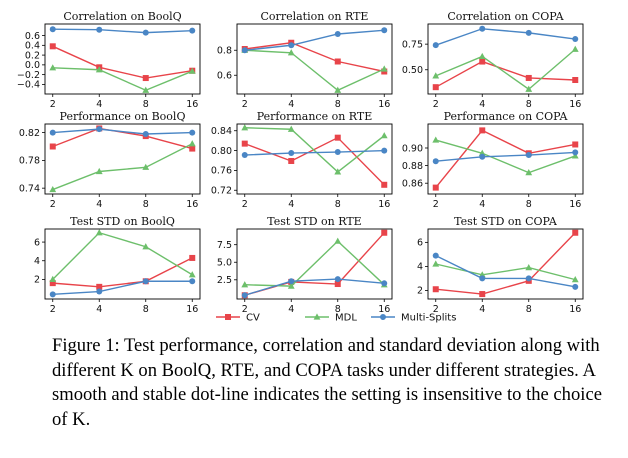 The image size is (628, 458). What do you see at coordinates (253, 318) in the screenshot?
I see `legend-label: CV` at bounding box center [253, 318].